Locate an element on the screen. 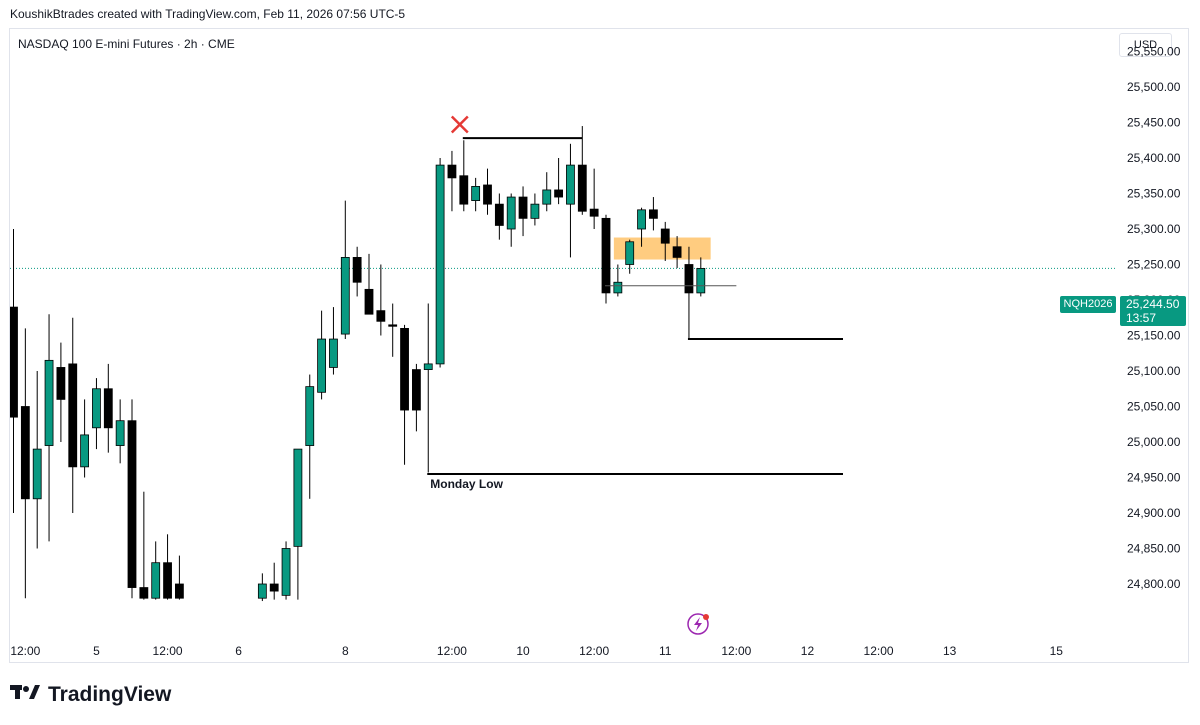 The image size is (1200, 725). y-tick-label: 24,850.00 is located at coordinates (1154, 549).